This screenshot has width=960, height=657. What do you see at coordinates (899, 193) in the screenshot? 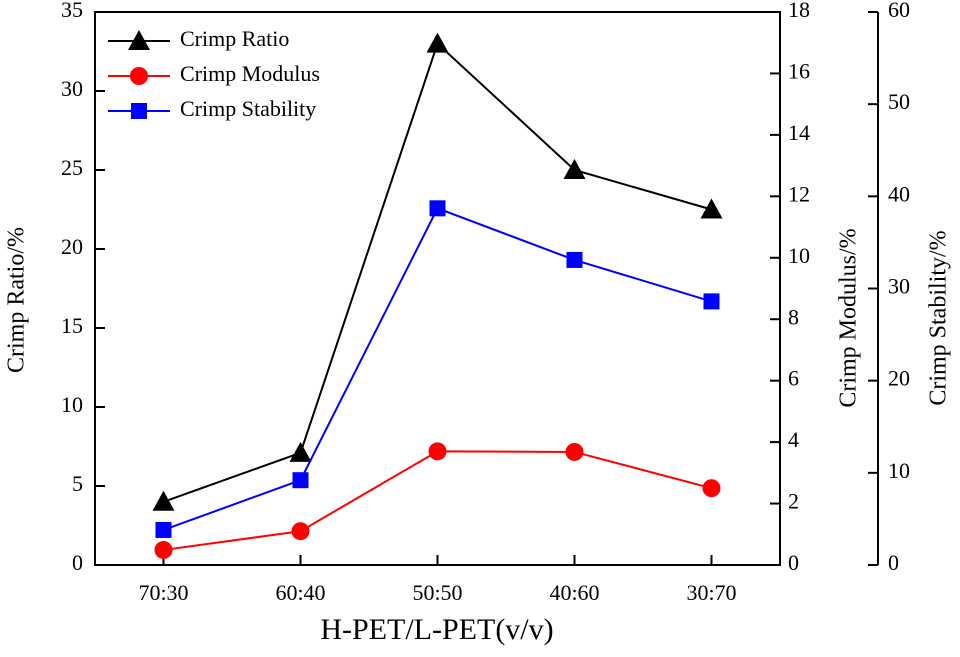
I see `y3-tick-label: 40` at bounding box center [899, 193].